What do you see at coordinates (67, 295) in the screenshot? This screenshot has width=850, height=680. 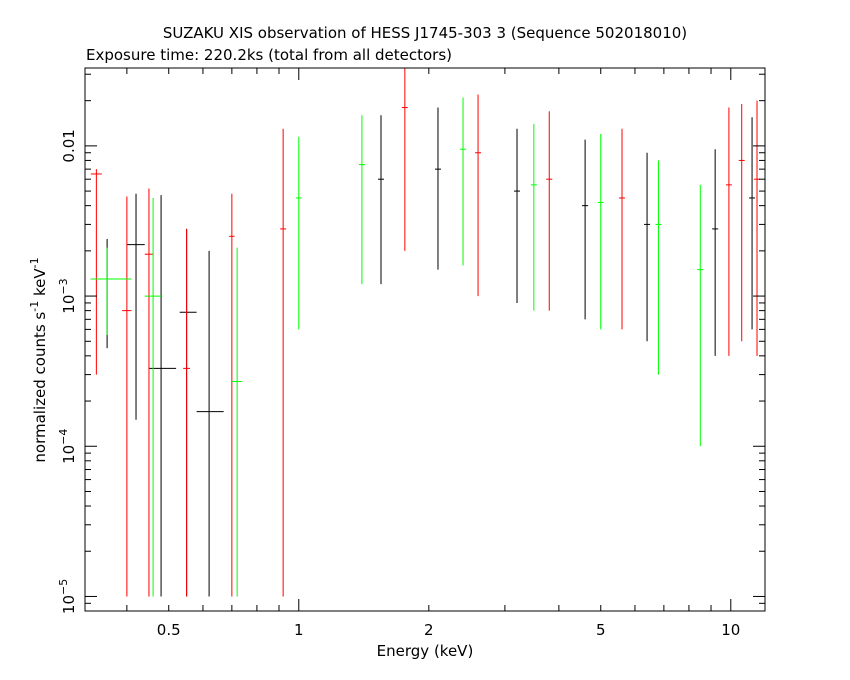 I see `y-tick-label: 10−3` at bounding box center [67, 295].